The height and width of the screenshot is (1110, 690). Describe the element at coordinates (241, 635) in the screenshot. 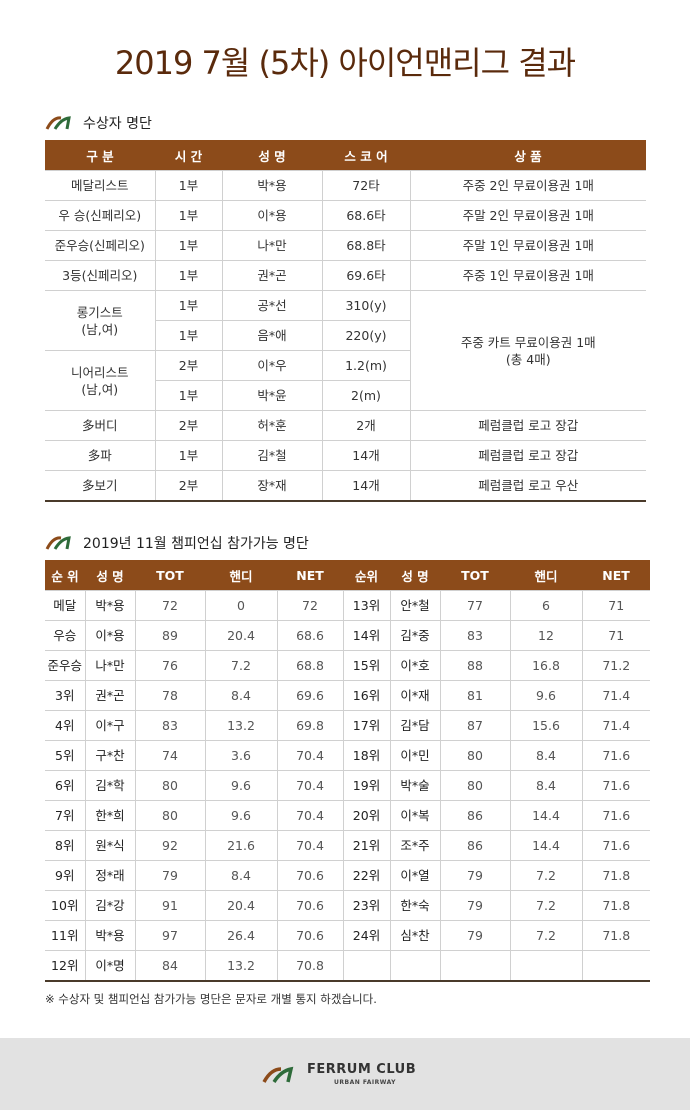

I see `table-cell: 20.4` at that location.